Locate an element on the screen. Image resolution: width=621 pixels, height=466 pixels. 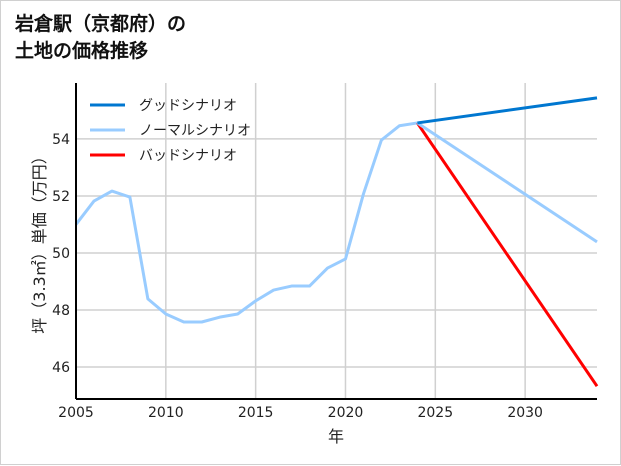
y-tick-label: 48 is located at coordinates (61, 311).